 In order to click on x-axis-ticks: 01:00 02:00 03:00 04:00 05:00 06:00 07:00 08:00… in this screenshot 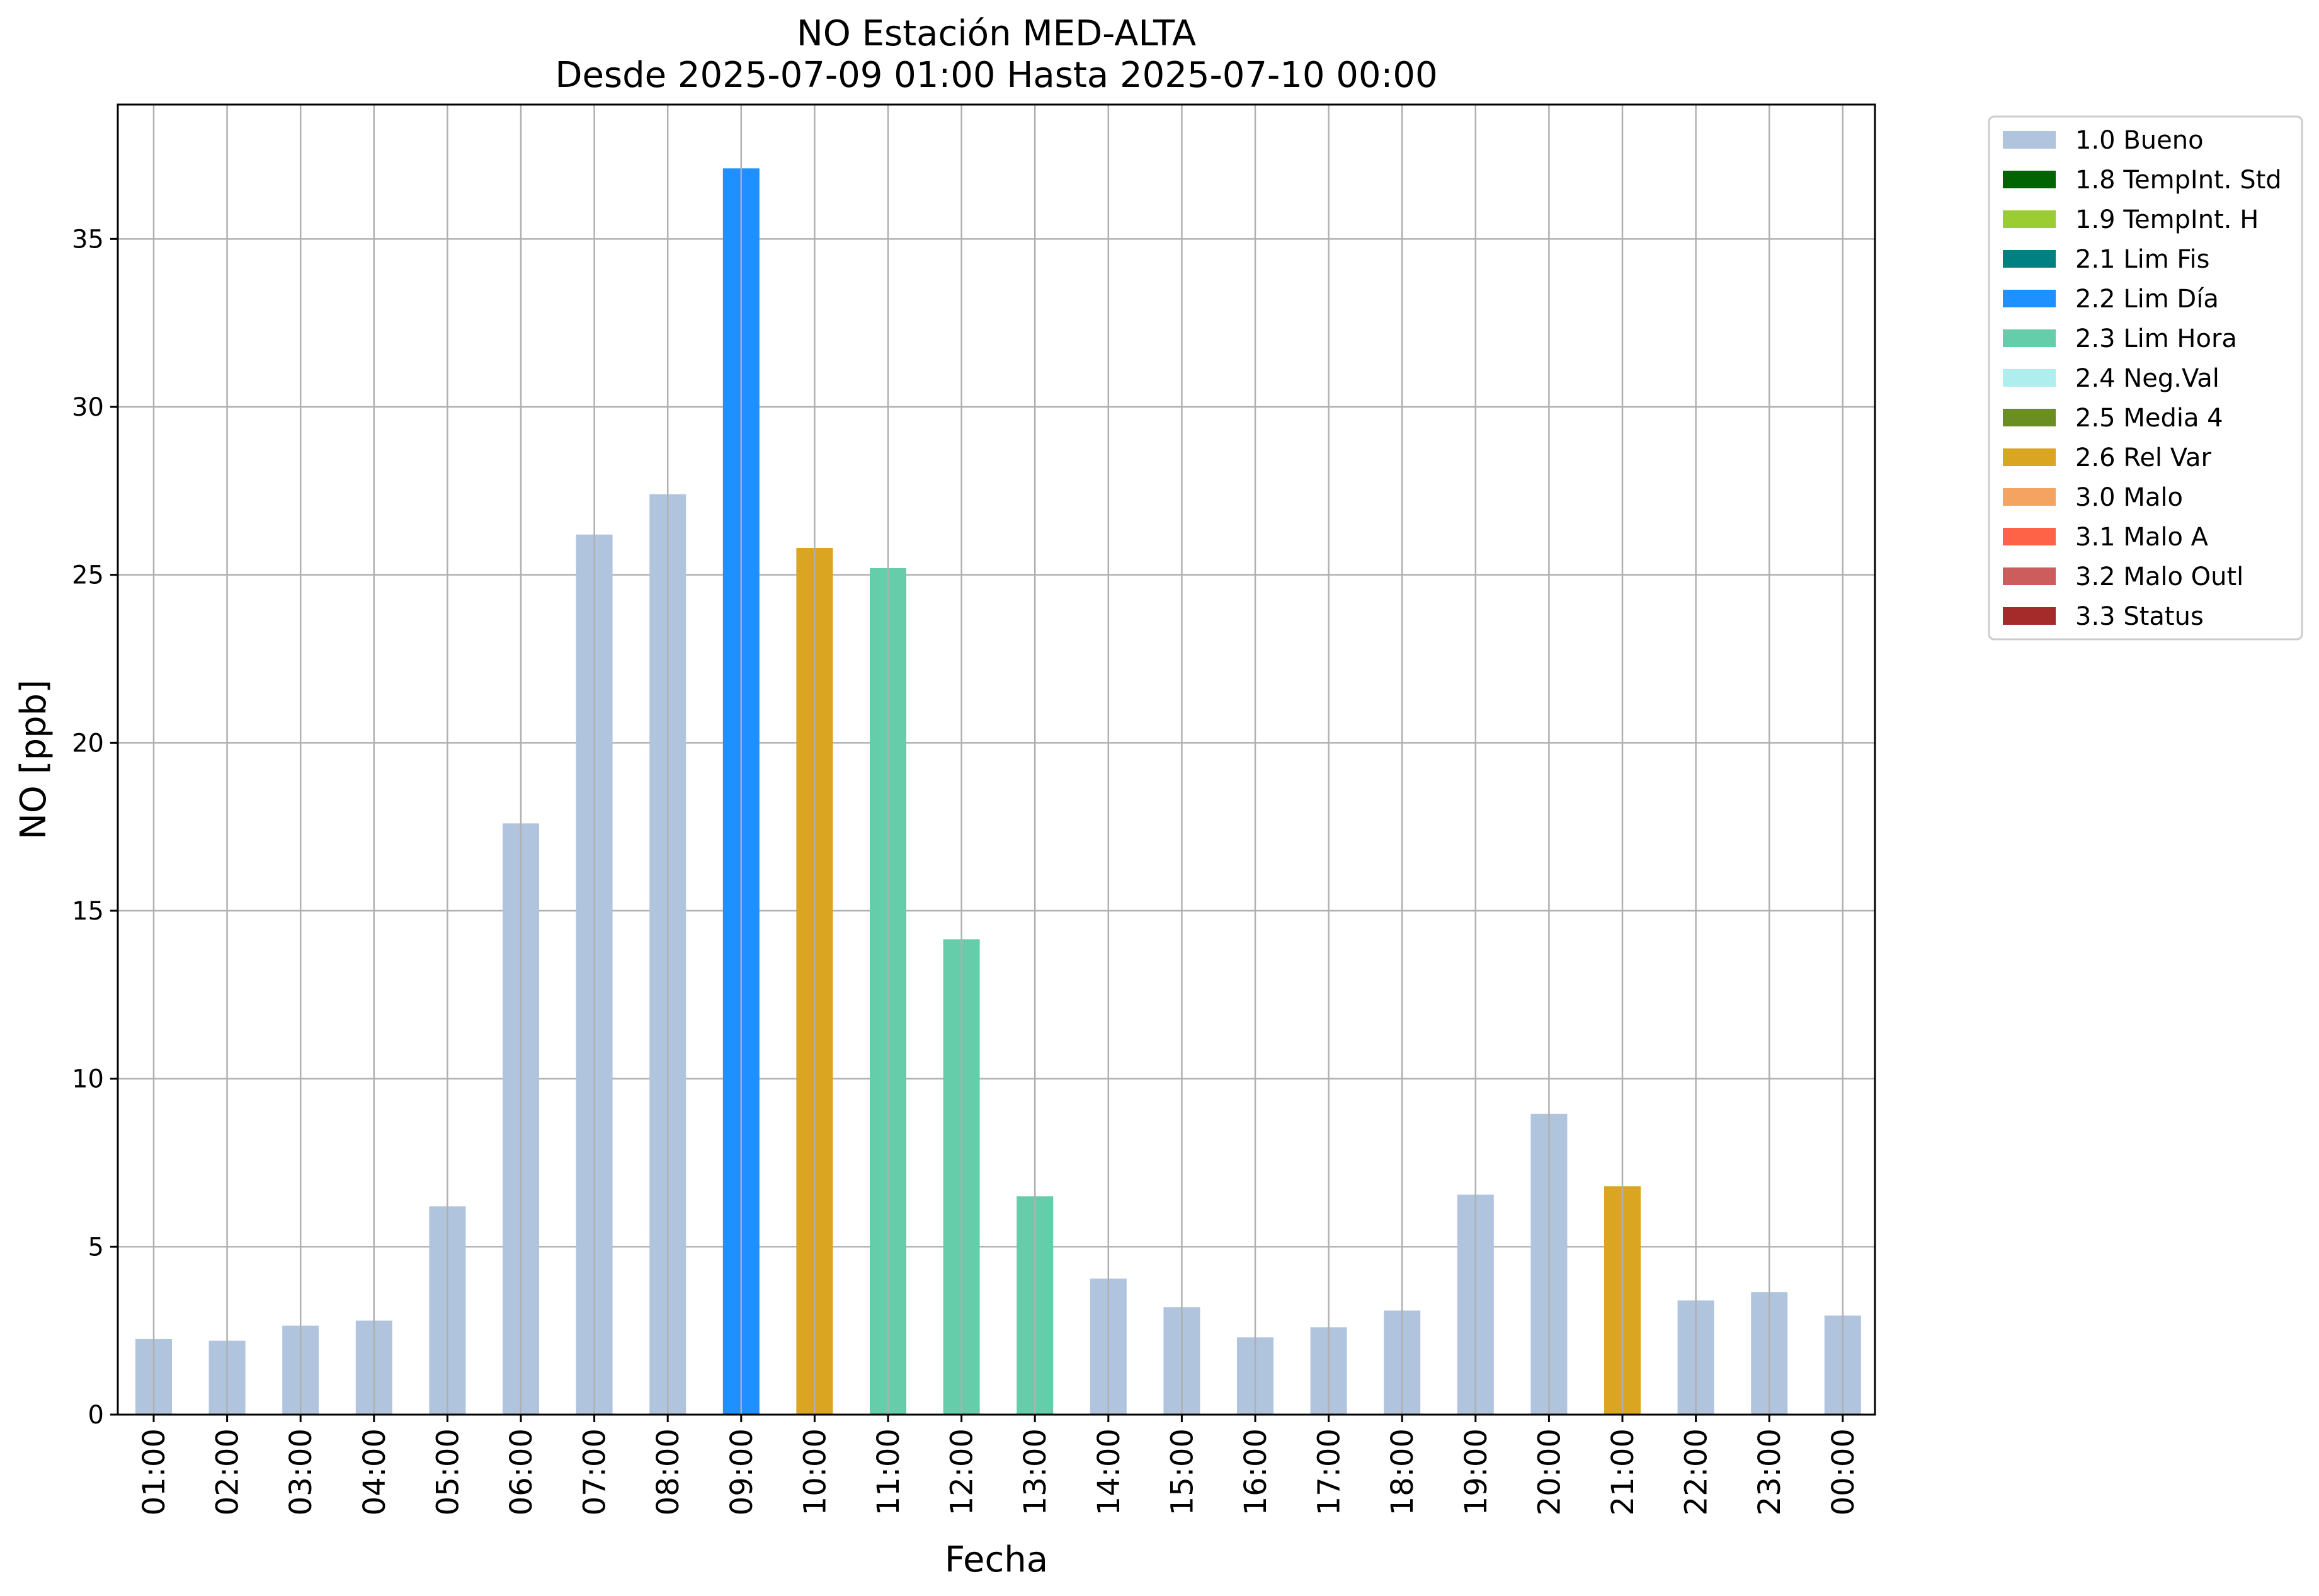, I will do `click(999, 1465)`.